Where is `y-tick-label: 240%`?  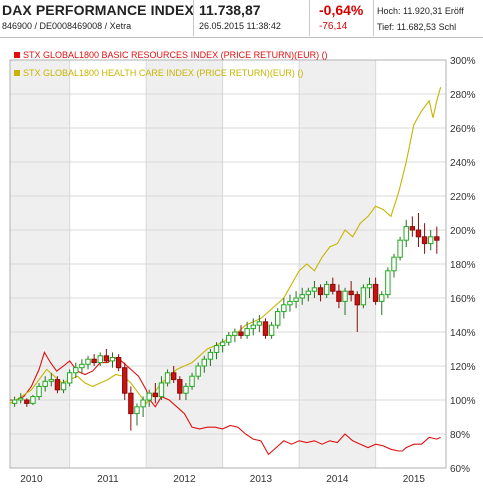 y-tick-label: 240% is located at coordinates (463, 163).